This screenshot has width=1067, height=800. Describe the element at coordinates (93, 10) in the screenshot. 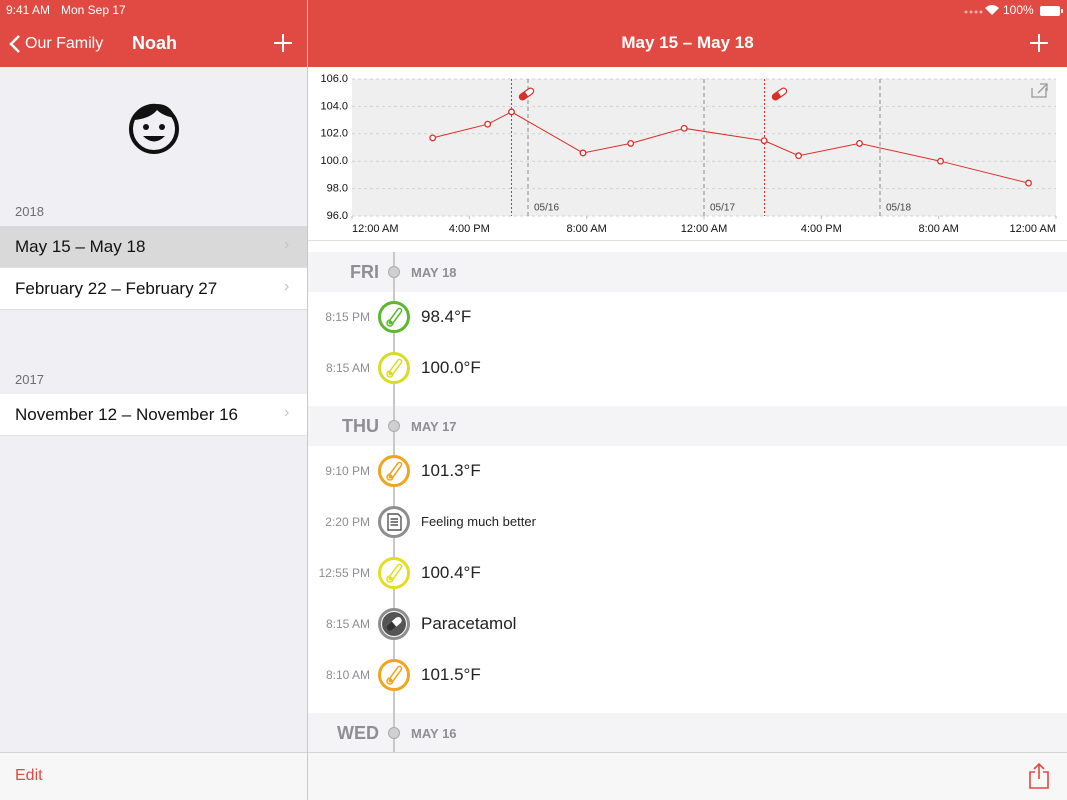

I see `status-date: Mon Sep 17` at that location.